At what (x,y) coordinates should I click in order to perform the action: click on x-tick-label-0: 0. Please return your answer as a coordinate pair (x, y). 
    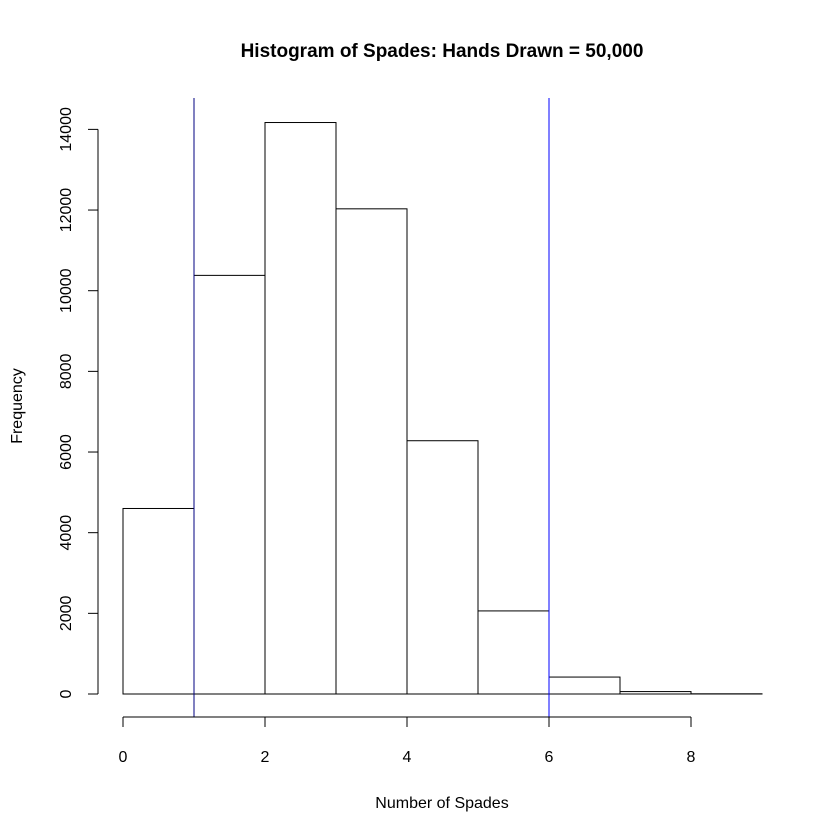
    Looking at the image, I should click on (123, 757).